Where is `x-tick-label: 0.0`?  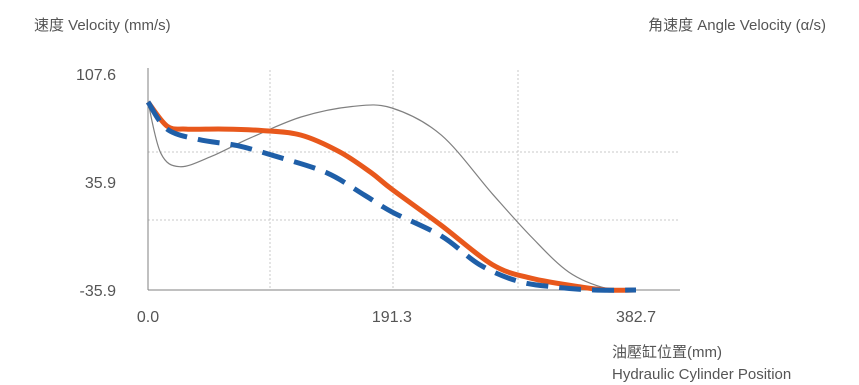 x-tick-label: 0.0 is located at coordinates (148, 317).